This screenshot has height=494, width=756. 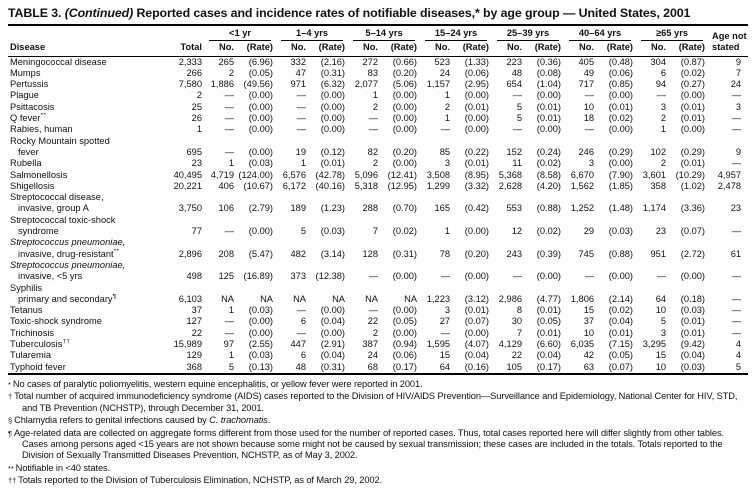 What do you see at coordinates (438, 84) in the screenshot?
I see `count-cell: 1,157` at bounding box center [438, 84].